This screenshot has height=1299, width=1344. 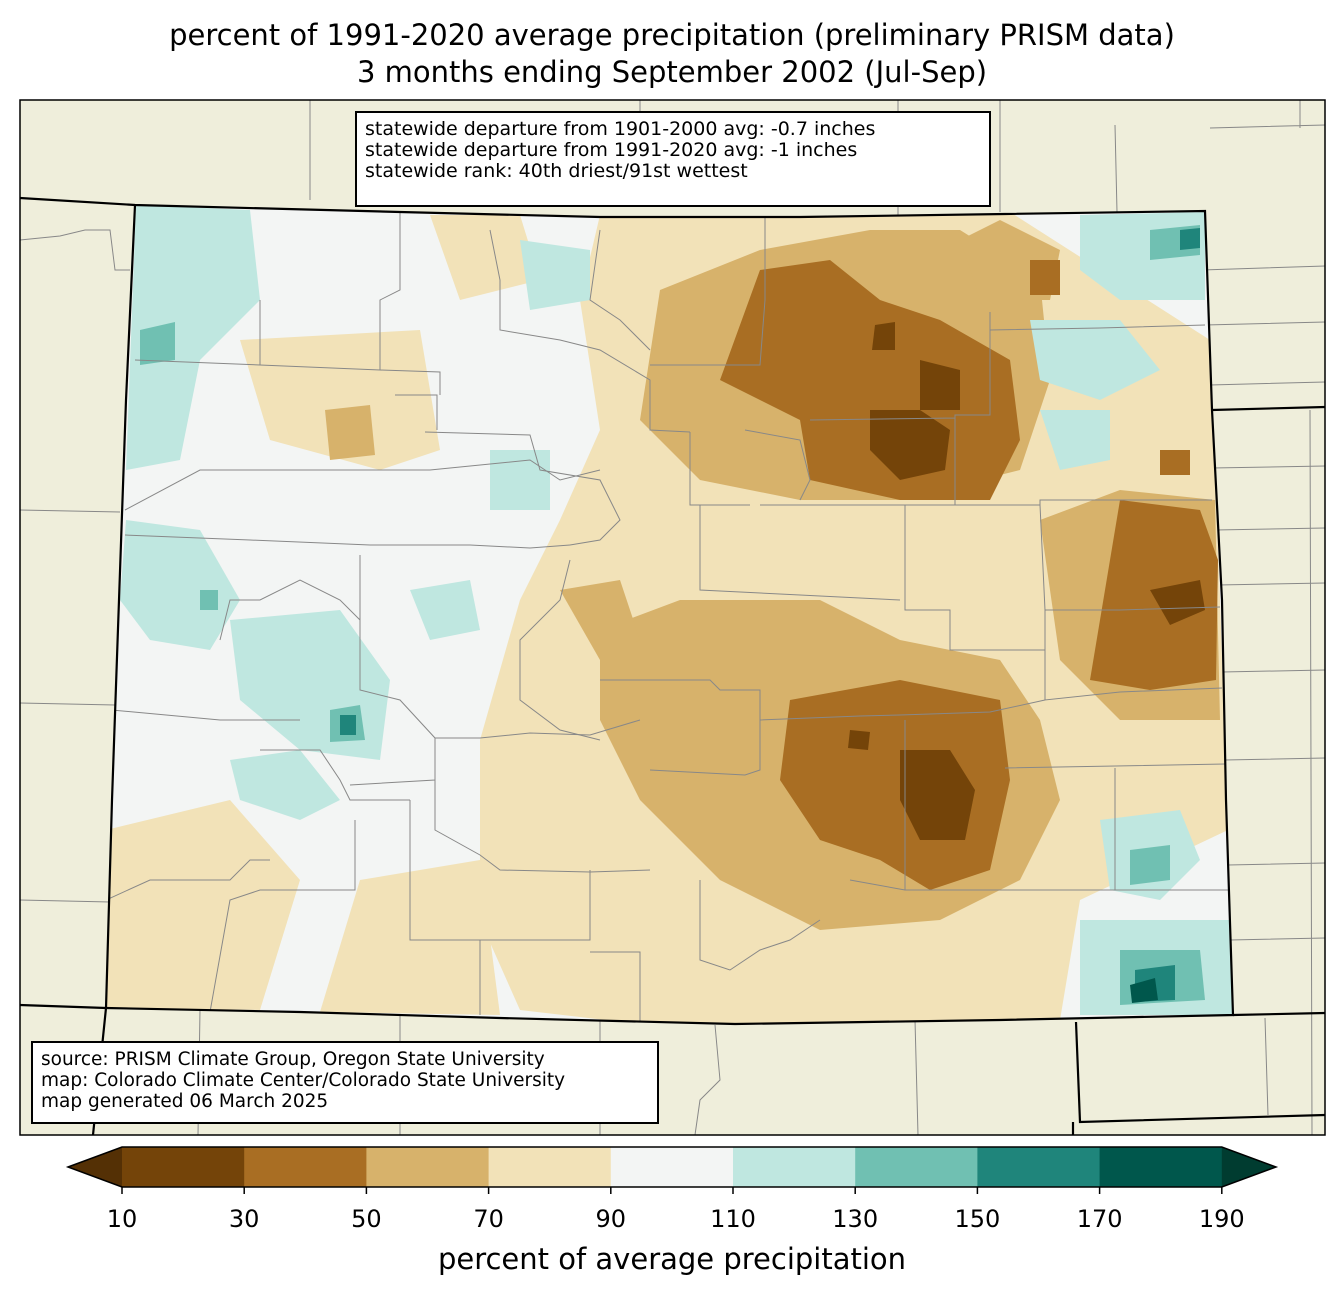 What do you see at coordinates (855, 1219) in the screenshot?
I see `colorbar-tick-label: 130` at bounding box center [855, 1219].